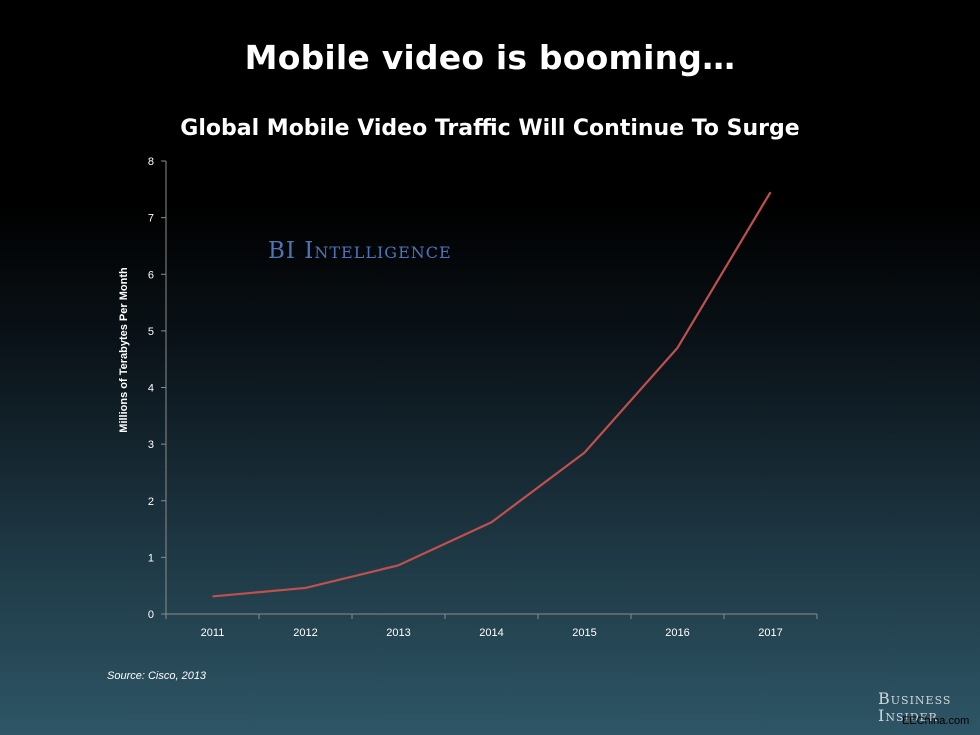 This screenshot has width=980, height=735. What do you see at coordinates (151, 445) in the screenshot?
I see `y-tick-label: 3` at bounding box center [151, 445].